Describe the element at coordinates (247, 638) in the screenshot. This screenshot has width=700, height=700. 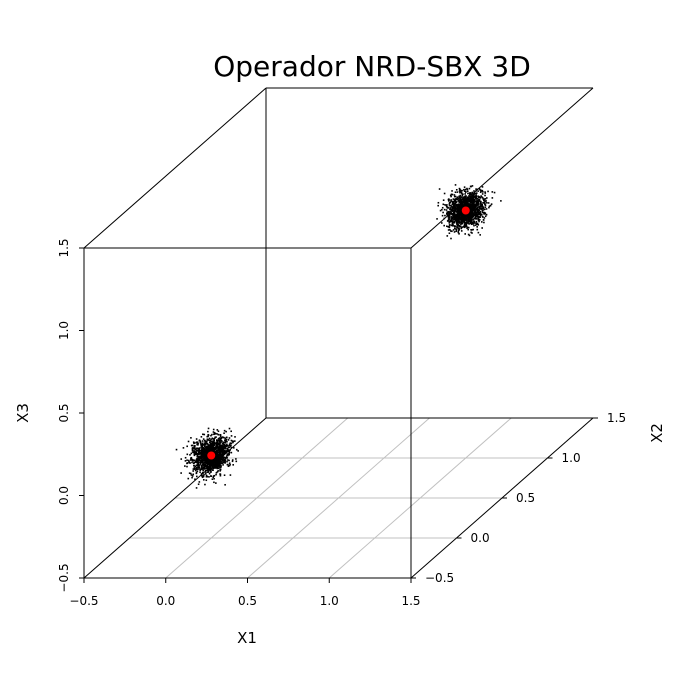
I see `x-axis-label: X1` at that location.